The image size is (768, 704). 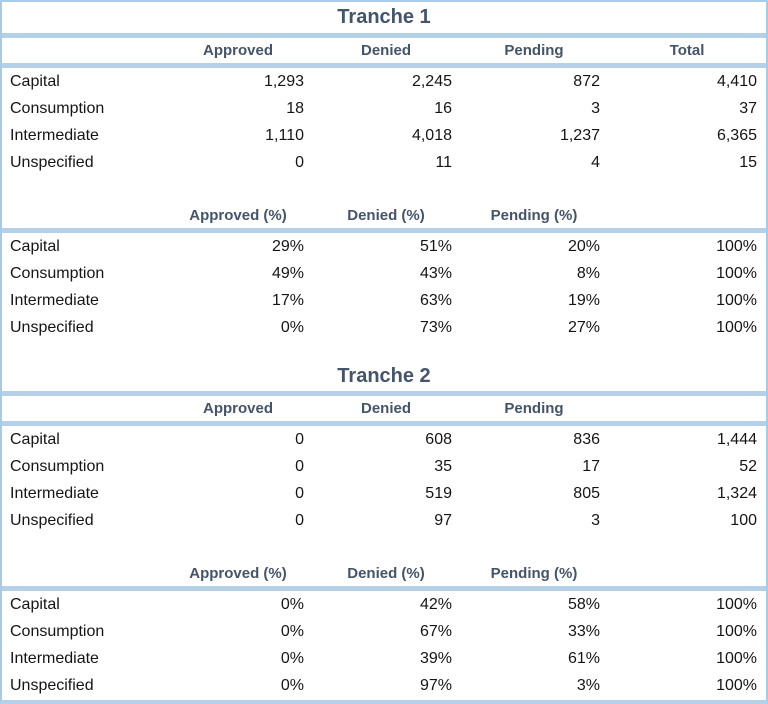 I want to click on cell: 4,018, so click(x=431, y=135).